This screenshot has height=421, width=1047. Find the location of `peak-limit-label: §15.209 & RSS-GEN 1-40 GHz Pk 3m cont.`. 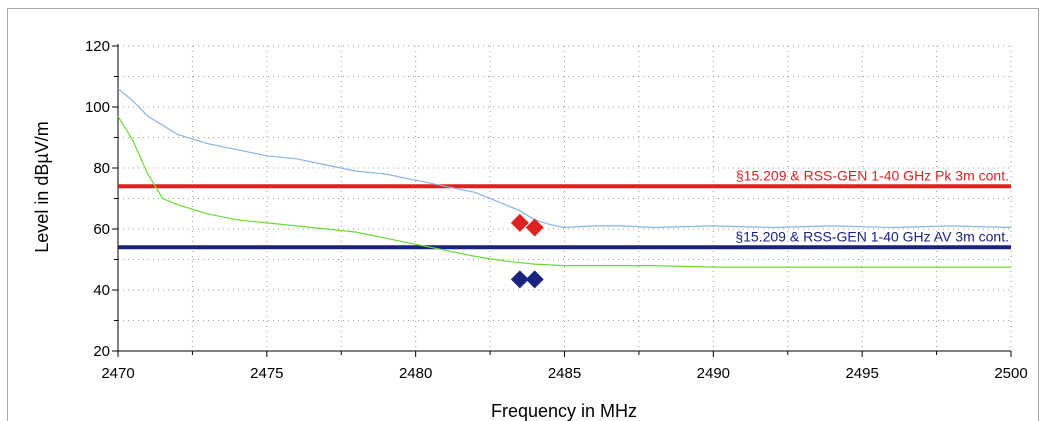

peak-limit-label: §15.209 & RSS-GEN 1-40 GHz Pk 3m cont. is located at coordinates (872, 175).